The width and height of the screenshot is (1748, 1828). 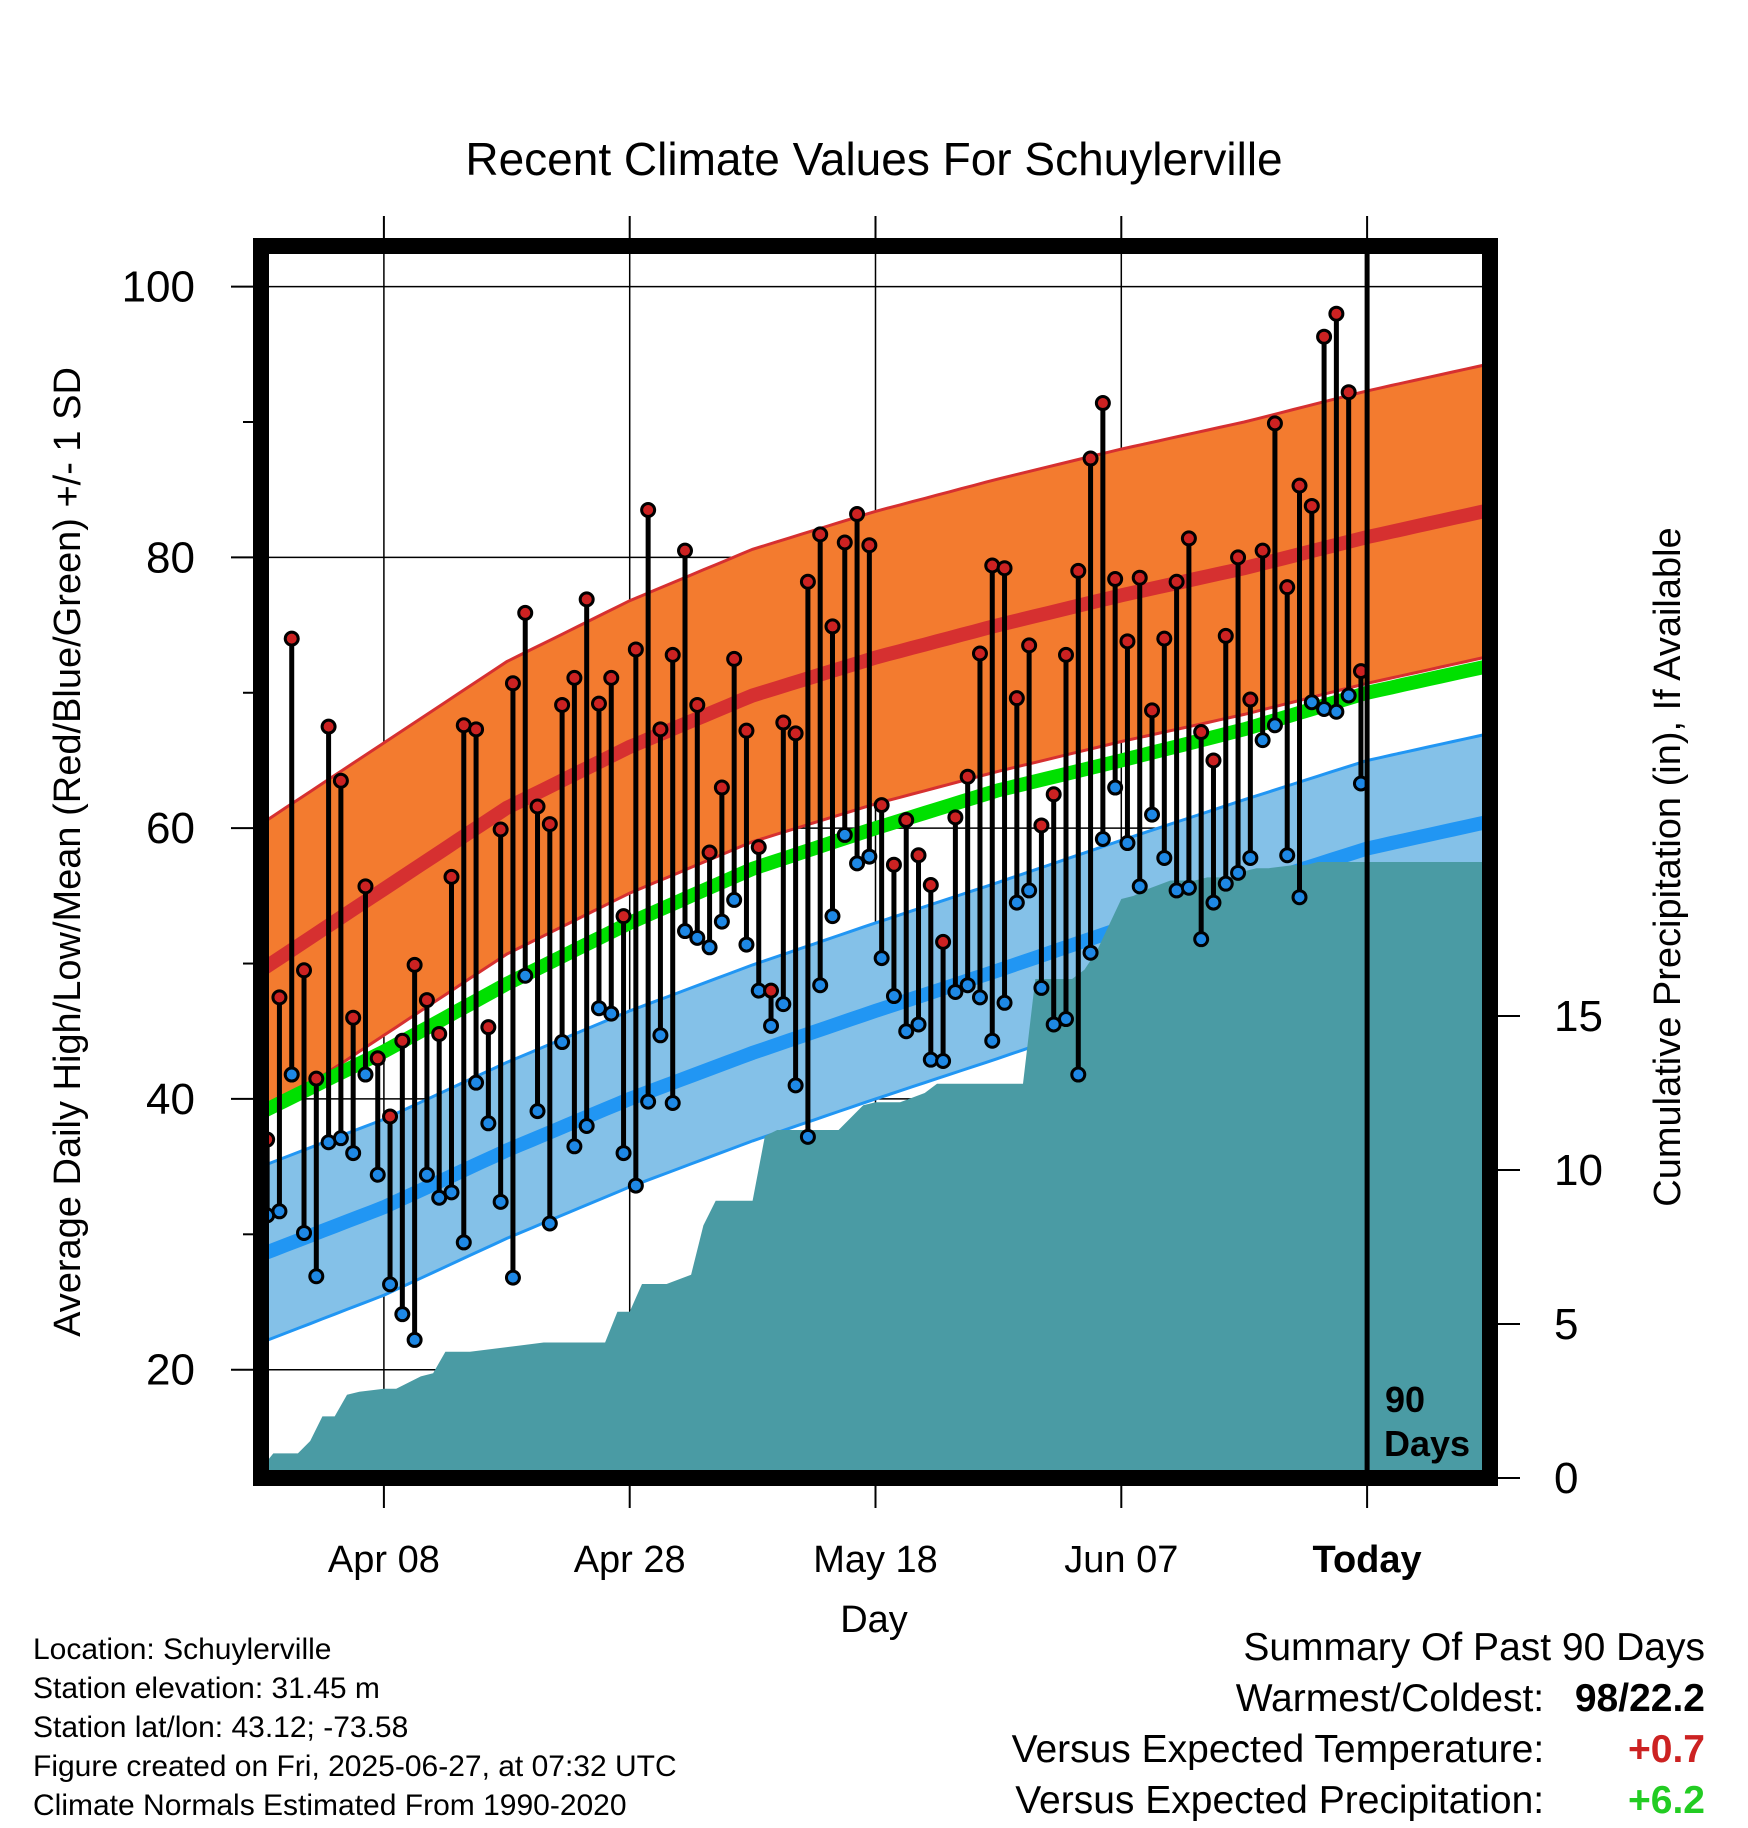 I want to click on x-axis-label: Day, so click(x=874, y=1620).